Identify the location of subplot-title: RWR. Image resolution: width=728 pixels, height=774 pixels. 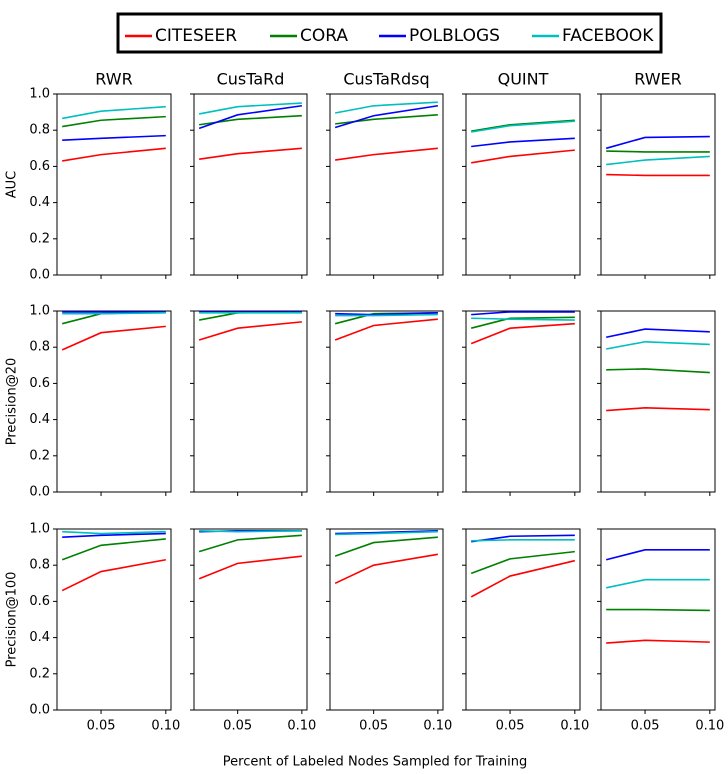
(113, 79).